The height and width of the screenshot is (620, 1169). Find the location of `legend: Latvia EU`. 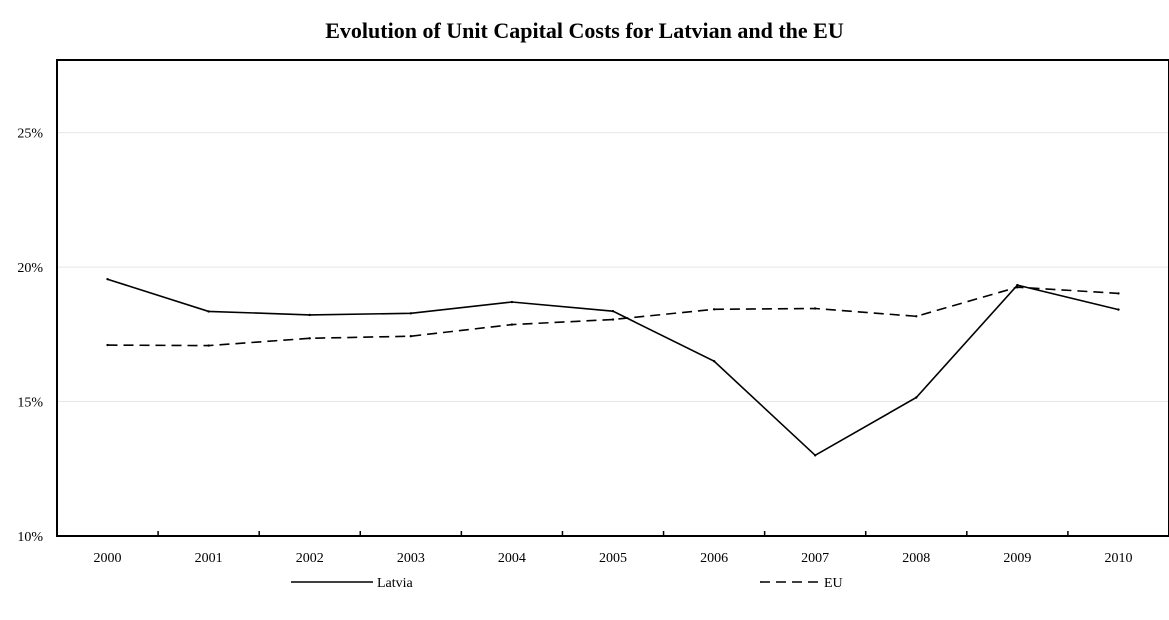

legend: Latvia EU is located at coordinates (567, 583).